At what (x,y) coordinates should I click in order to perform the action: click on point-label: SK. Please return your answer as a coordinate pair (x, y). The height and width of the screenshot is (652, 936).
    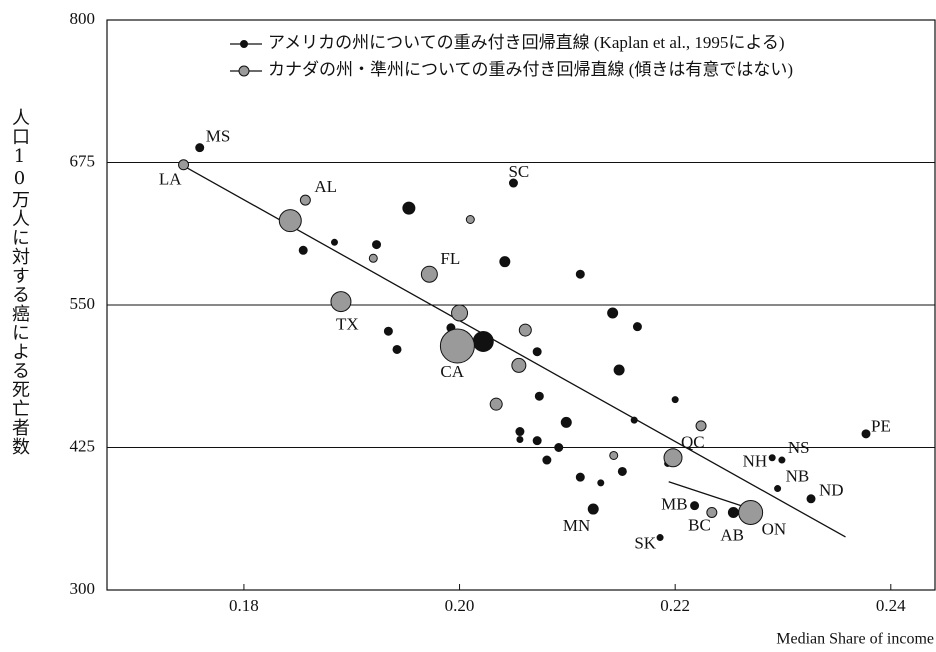
    Looking at the image, I should click on (645, 542).